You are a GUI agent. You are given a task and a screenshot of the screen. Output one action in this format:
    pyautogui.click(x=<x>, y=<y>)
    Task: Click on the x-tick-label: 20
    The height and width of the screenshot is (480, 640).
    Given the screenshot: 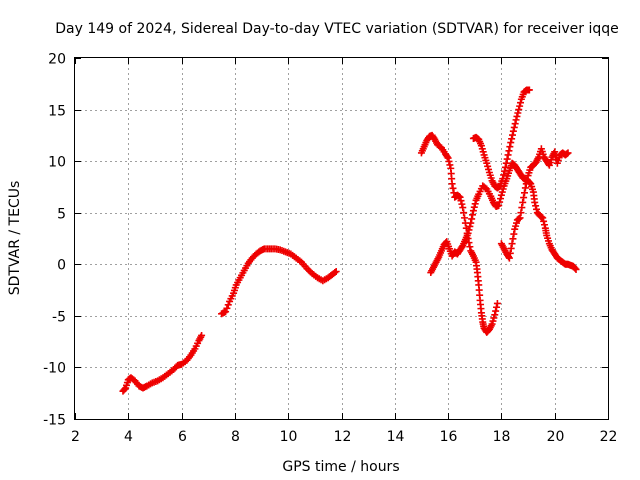 What is the action you would take?
    pyautogui.click(x=556, y=437)
    